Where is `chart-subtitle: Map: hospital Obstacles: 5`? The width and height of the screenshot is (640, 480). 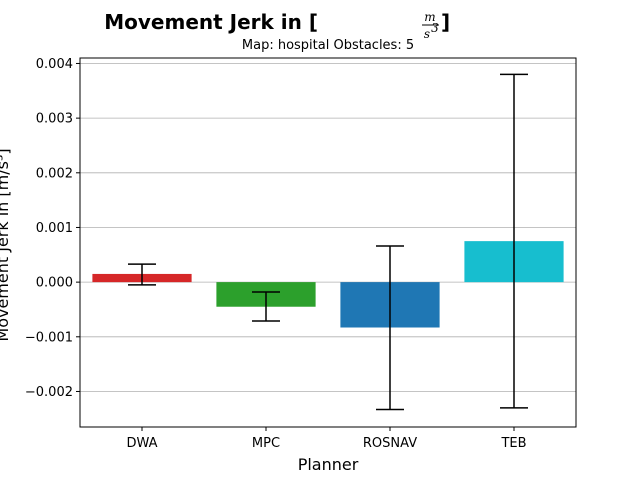
chart-subtitle: Map: hospital Obstacles: 5 is located at coordinates (328, 45).